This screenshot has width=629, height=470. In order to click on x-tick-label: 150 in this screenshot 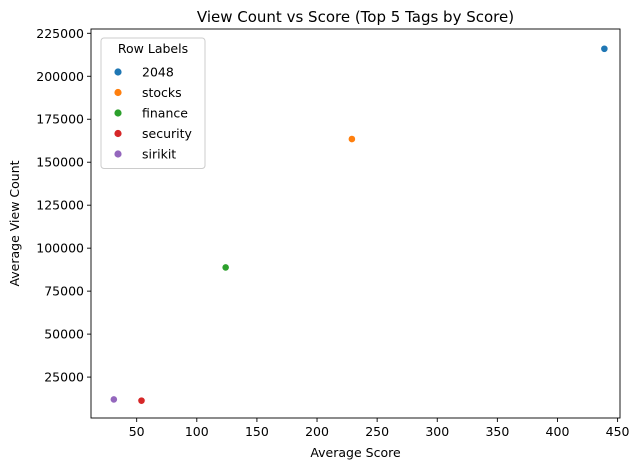, I will do `click(257, 431)`.